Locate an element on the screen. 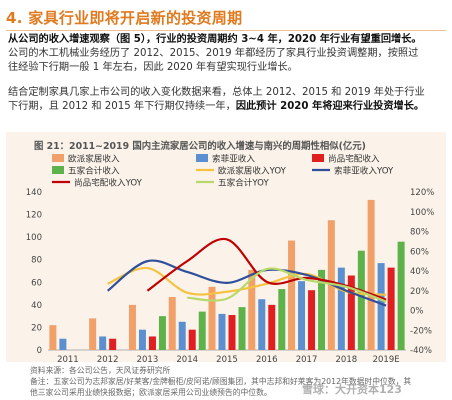  legend-label: 索菲亚收入 is located at coordinates (233, 159).